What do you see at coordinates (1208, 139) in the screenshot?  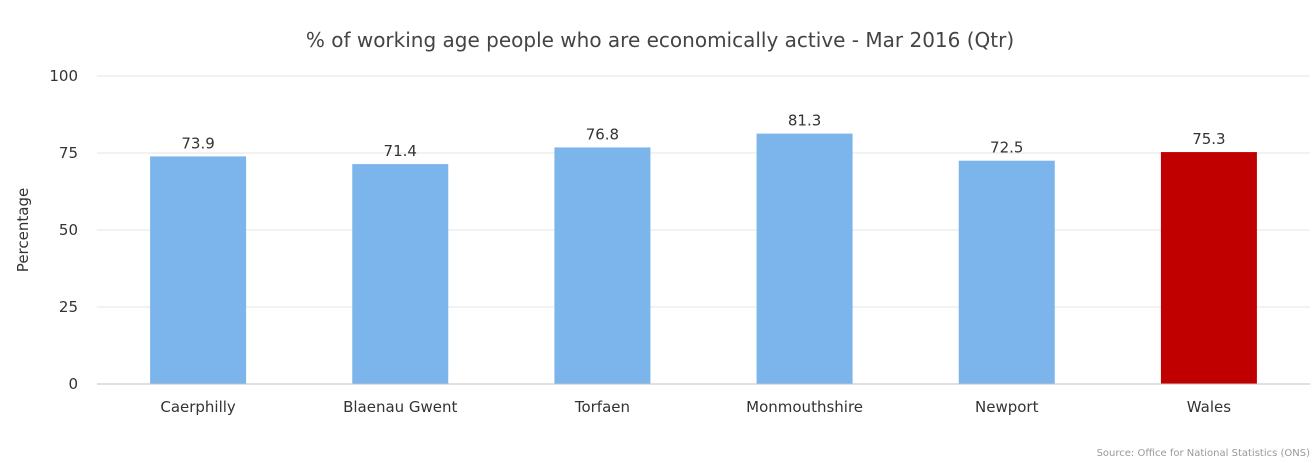 I see `data-label: 75.3` at bounding box center [1208, 139].